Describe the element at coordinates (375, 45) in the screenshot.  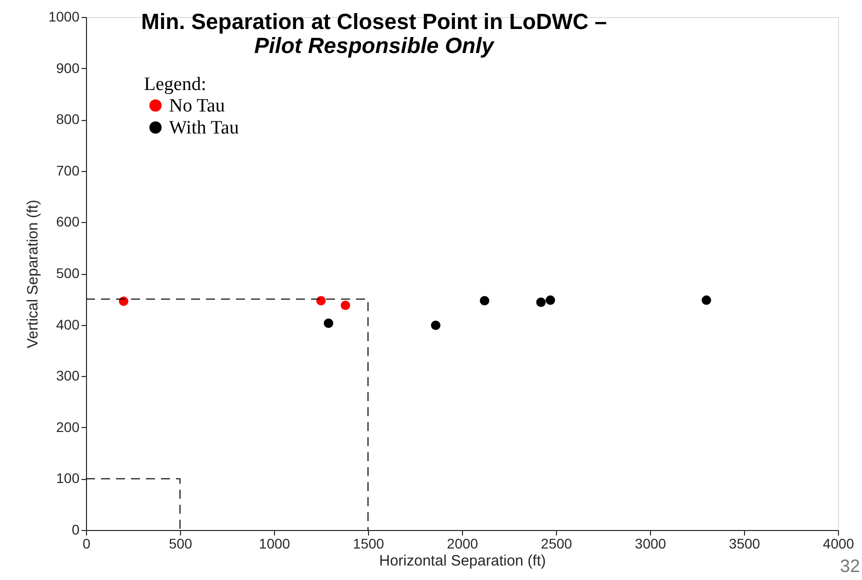
I see `text: Pilot Responsible Only` at that location.